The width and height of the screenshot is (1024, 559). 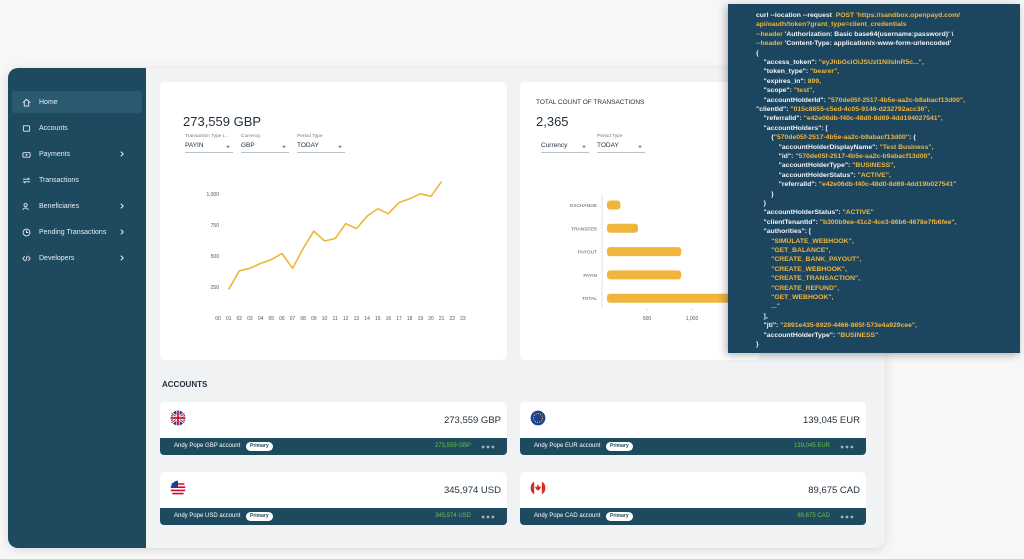 What do you see at coordinates (871, 62) in the screenshot?
I see `code-token: "eyJhbGciOiJSUzI1NiIsInR5c...",` at bounding box center [871, 62].